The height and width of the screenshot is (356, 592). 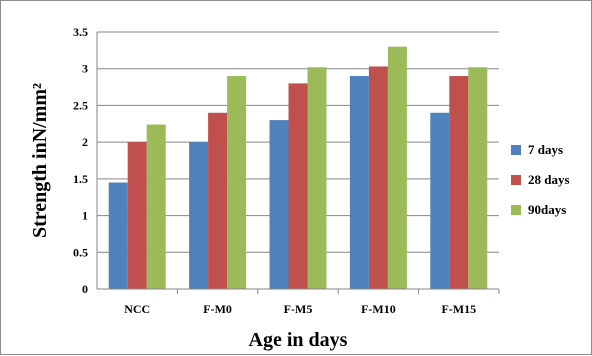 What do you see at coordinates (80, 105) in the screenshot?
I see `y-tick-label: 2.5` at bounding box center [80, 105].